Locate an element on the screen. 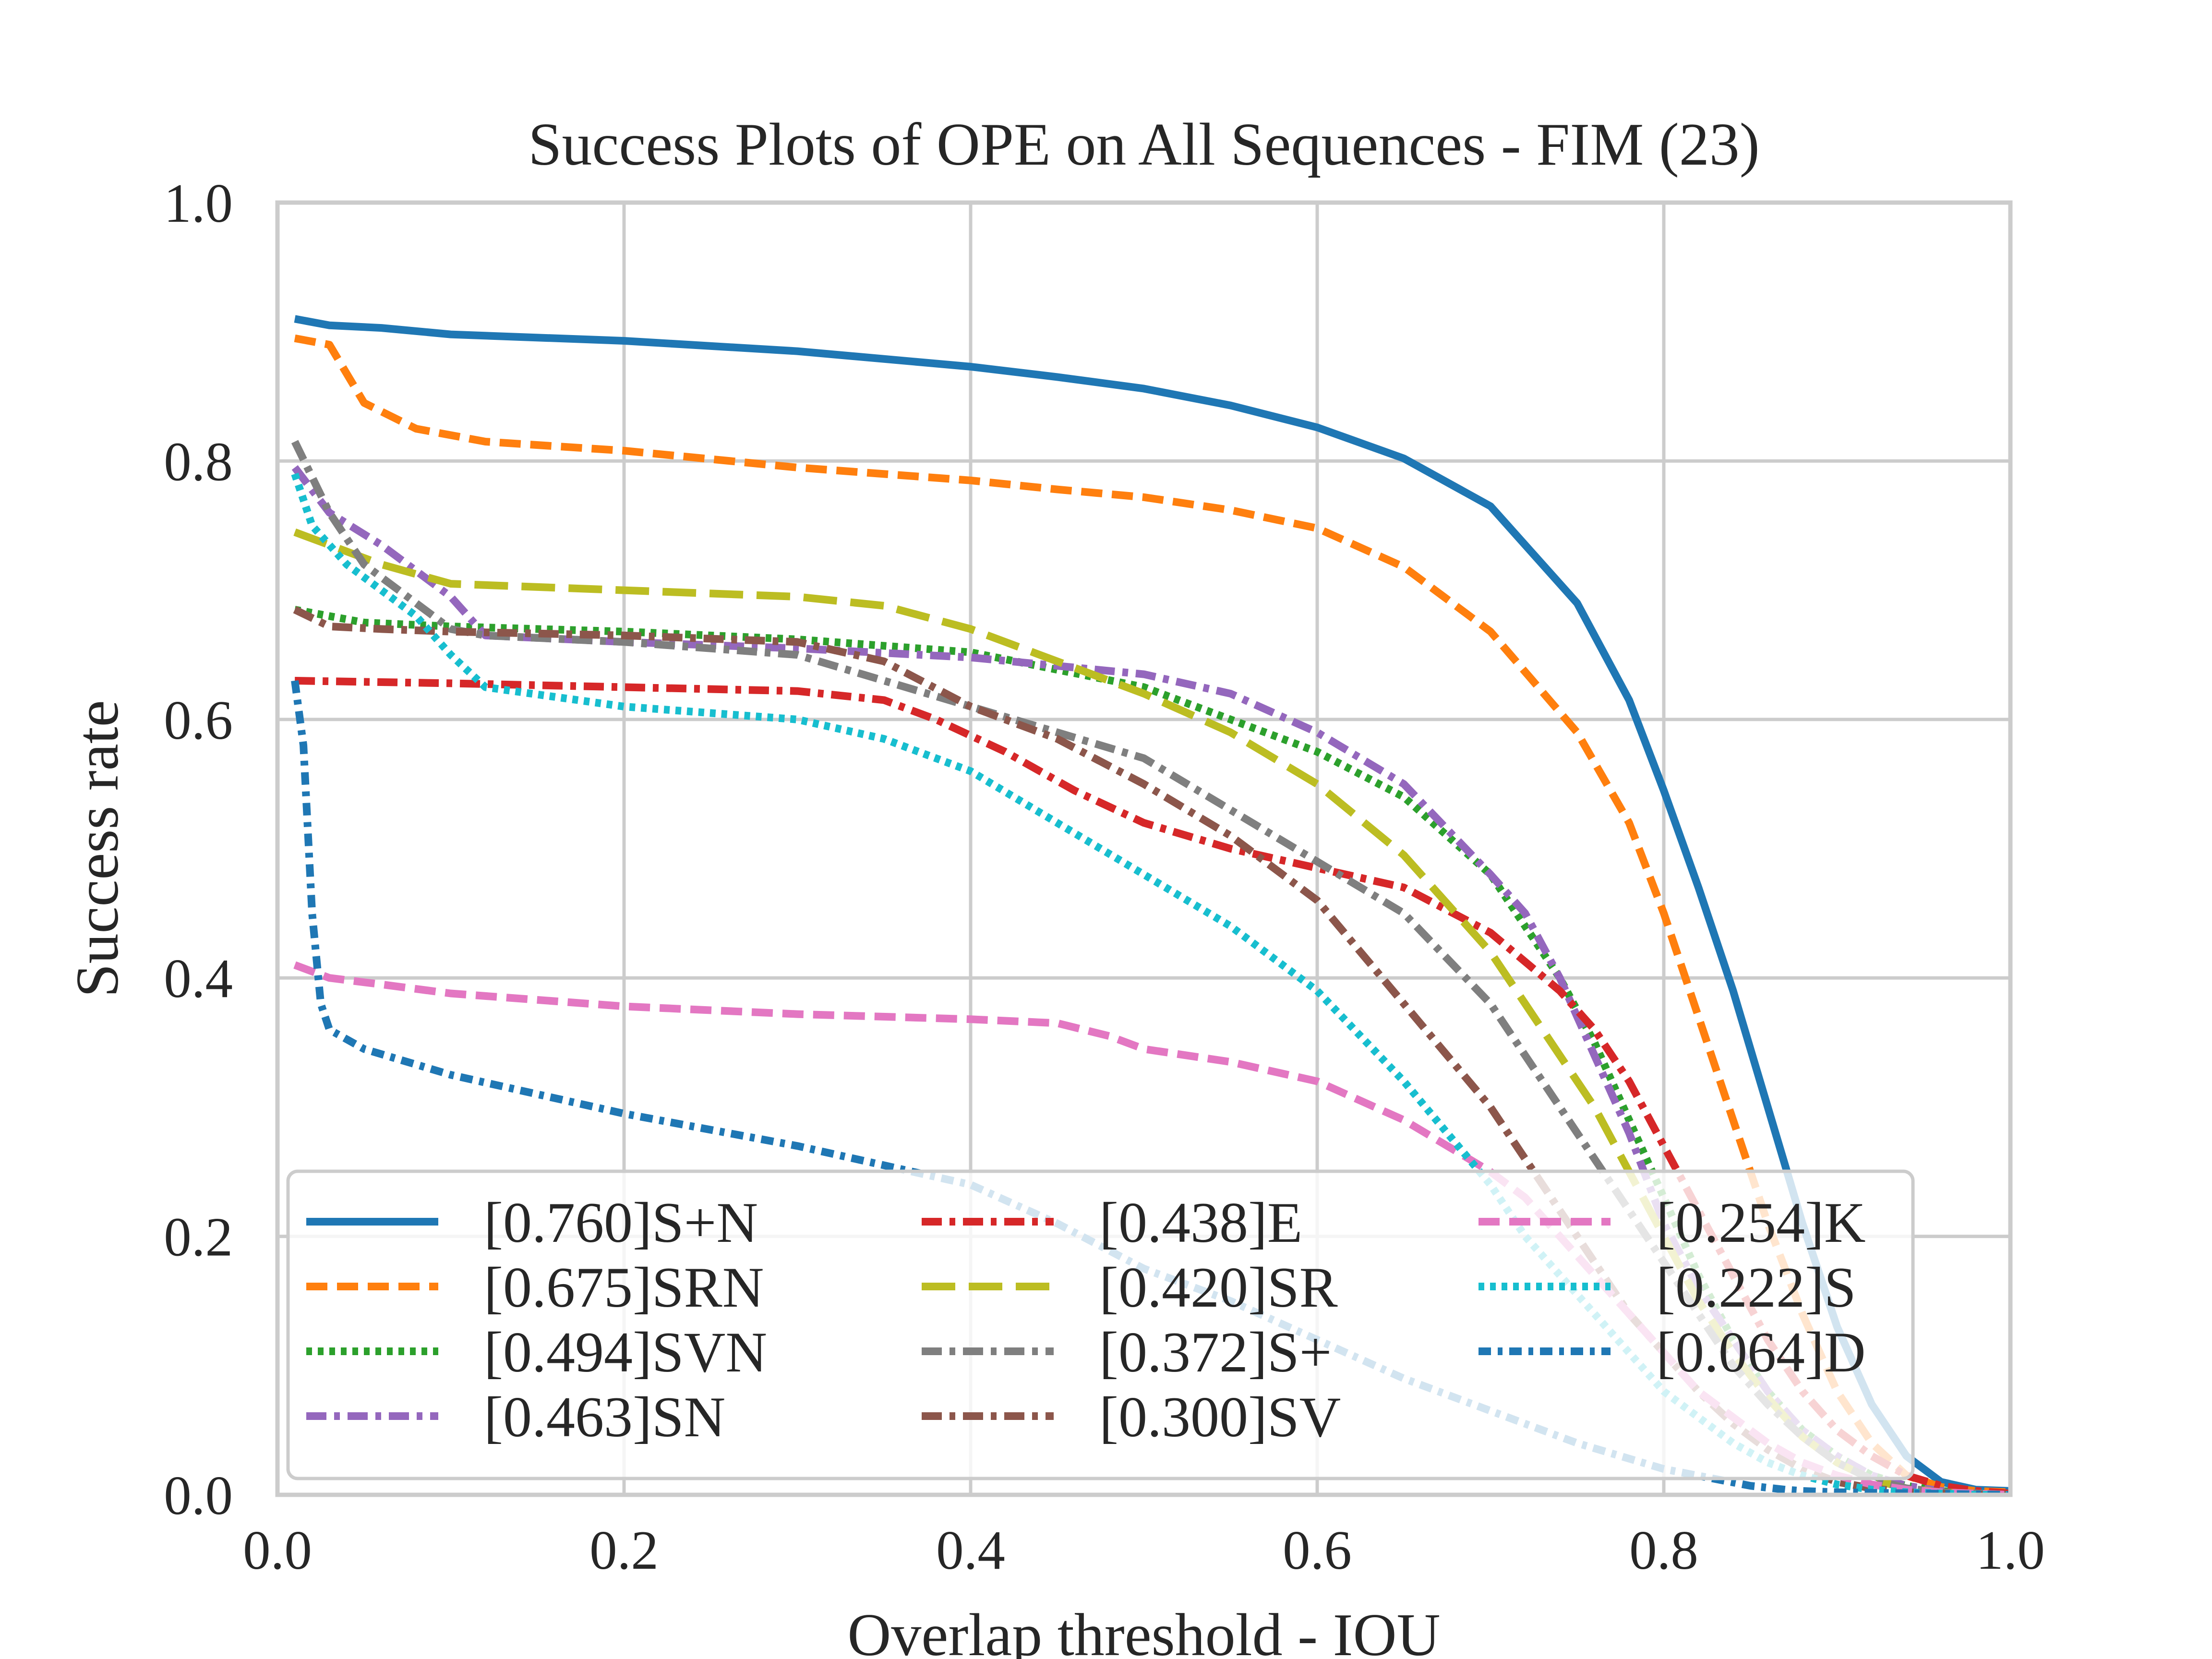  legend-label: [0.064]D is located at coordinates (1761, 1352).